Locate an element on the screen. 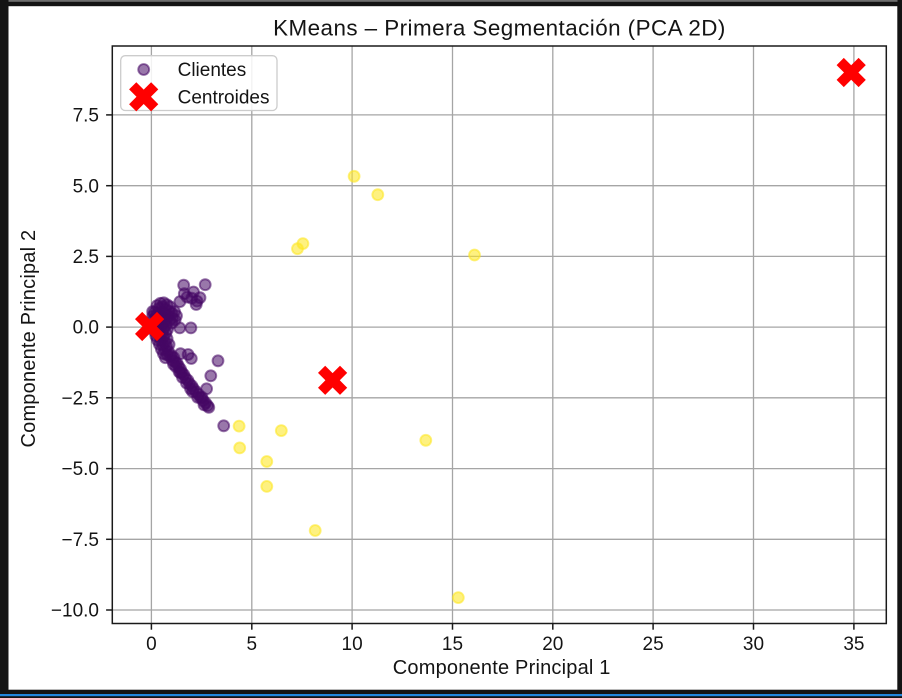 This screenshot has height=698, width=902. svg-text: 20 is located at coordinates (552, 644).